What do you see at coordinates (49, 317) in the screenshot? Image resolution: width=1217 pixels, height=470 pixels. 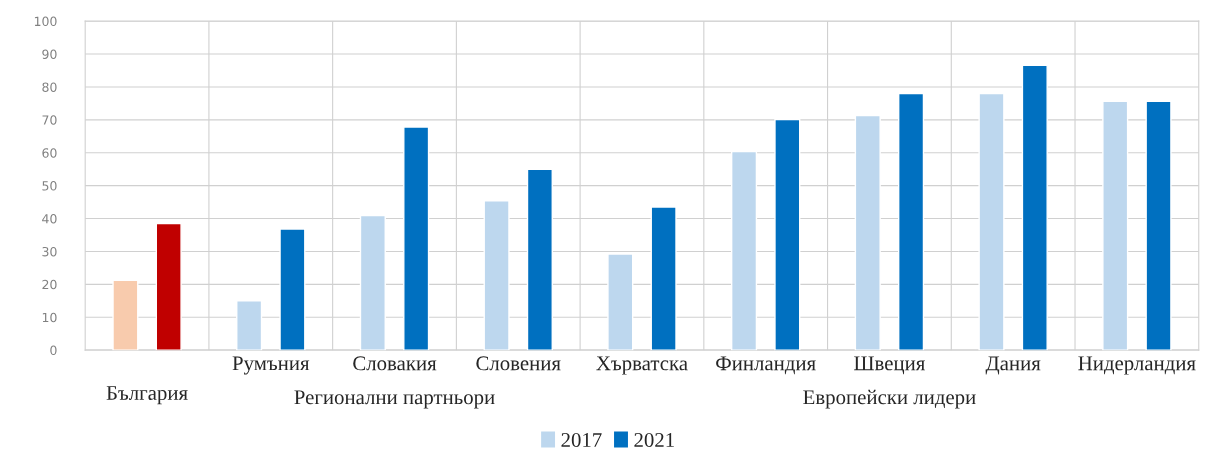 I see `y-tick-label: 10` at bounding box center [49, 317].